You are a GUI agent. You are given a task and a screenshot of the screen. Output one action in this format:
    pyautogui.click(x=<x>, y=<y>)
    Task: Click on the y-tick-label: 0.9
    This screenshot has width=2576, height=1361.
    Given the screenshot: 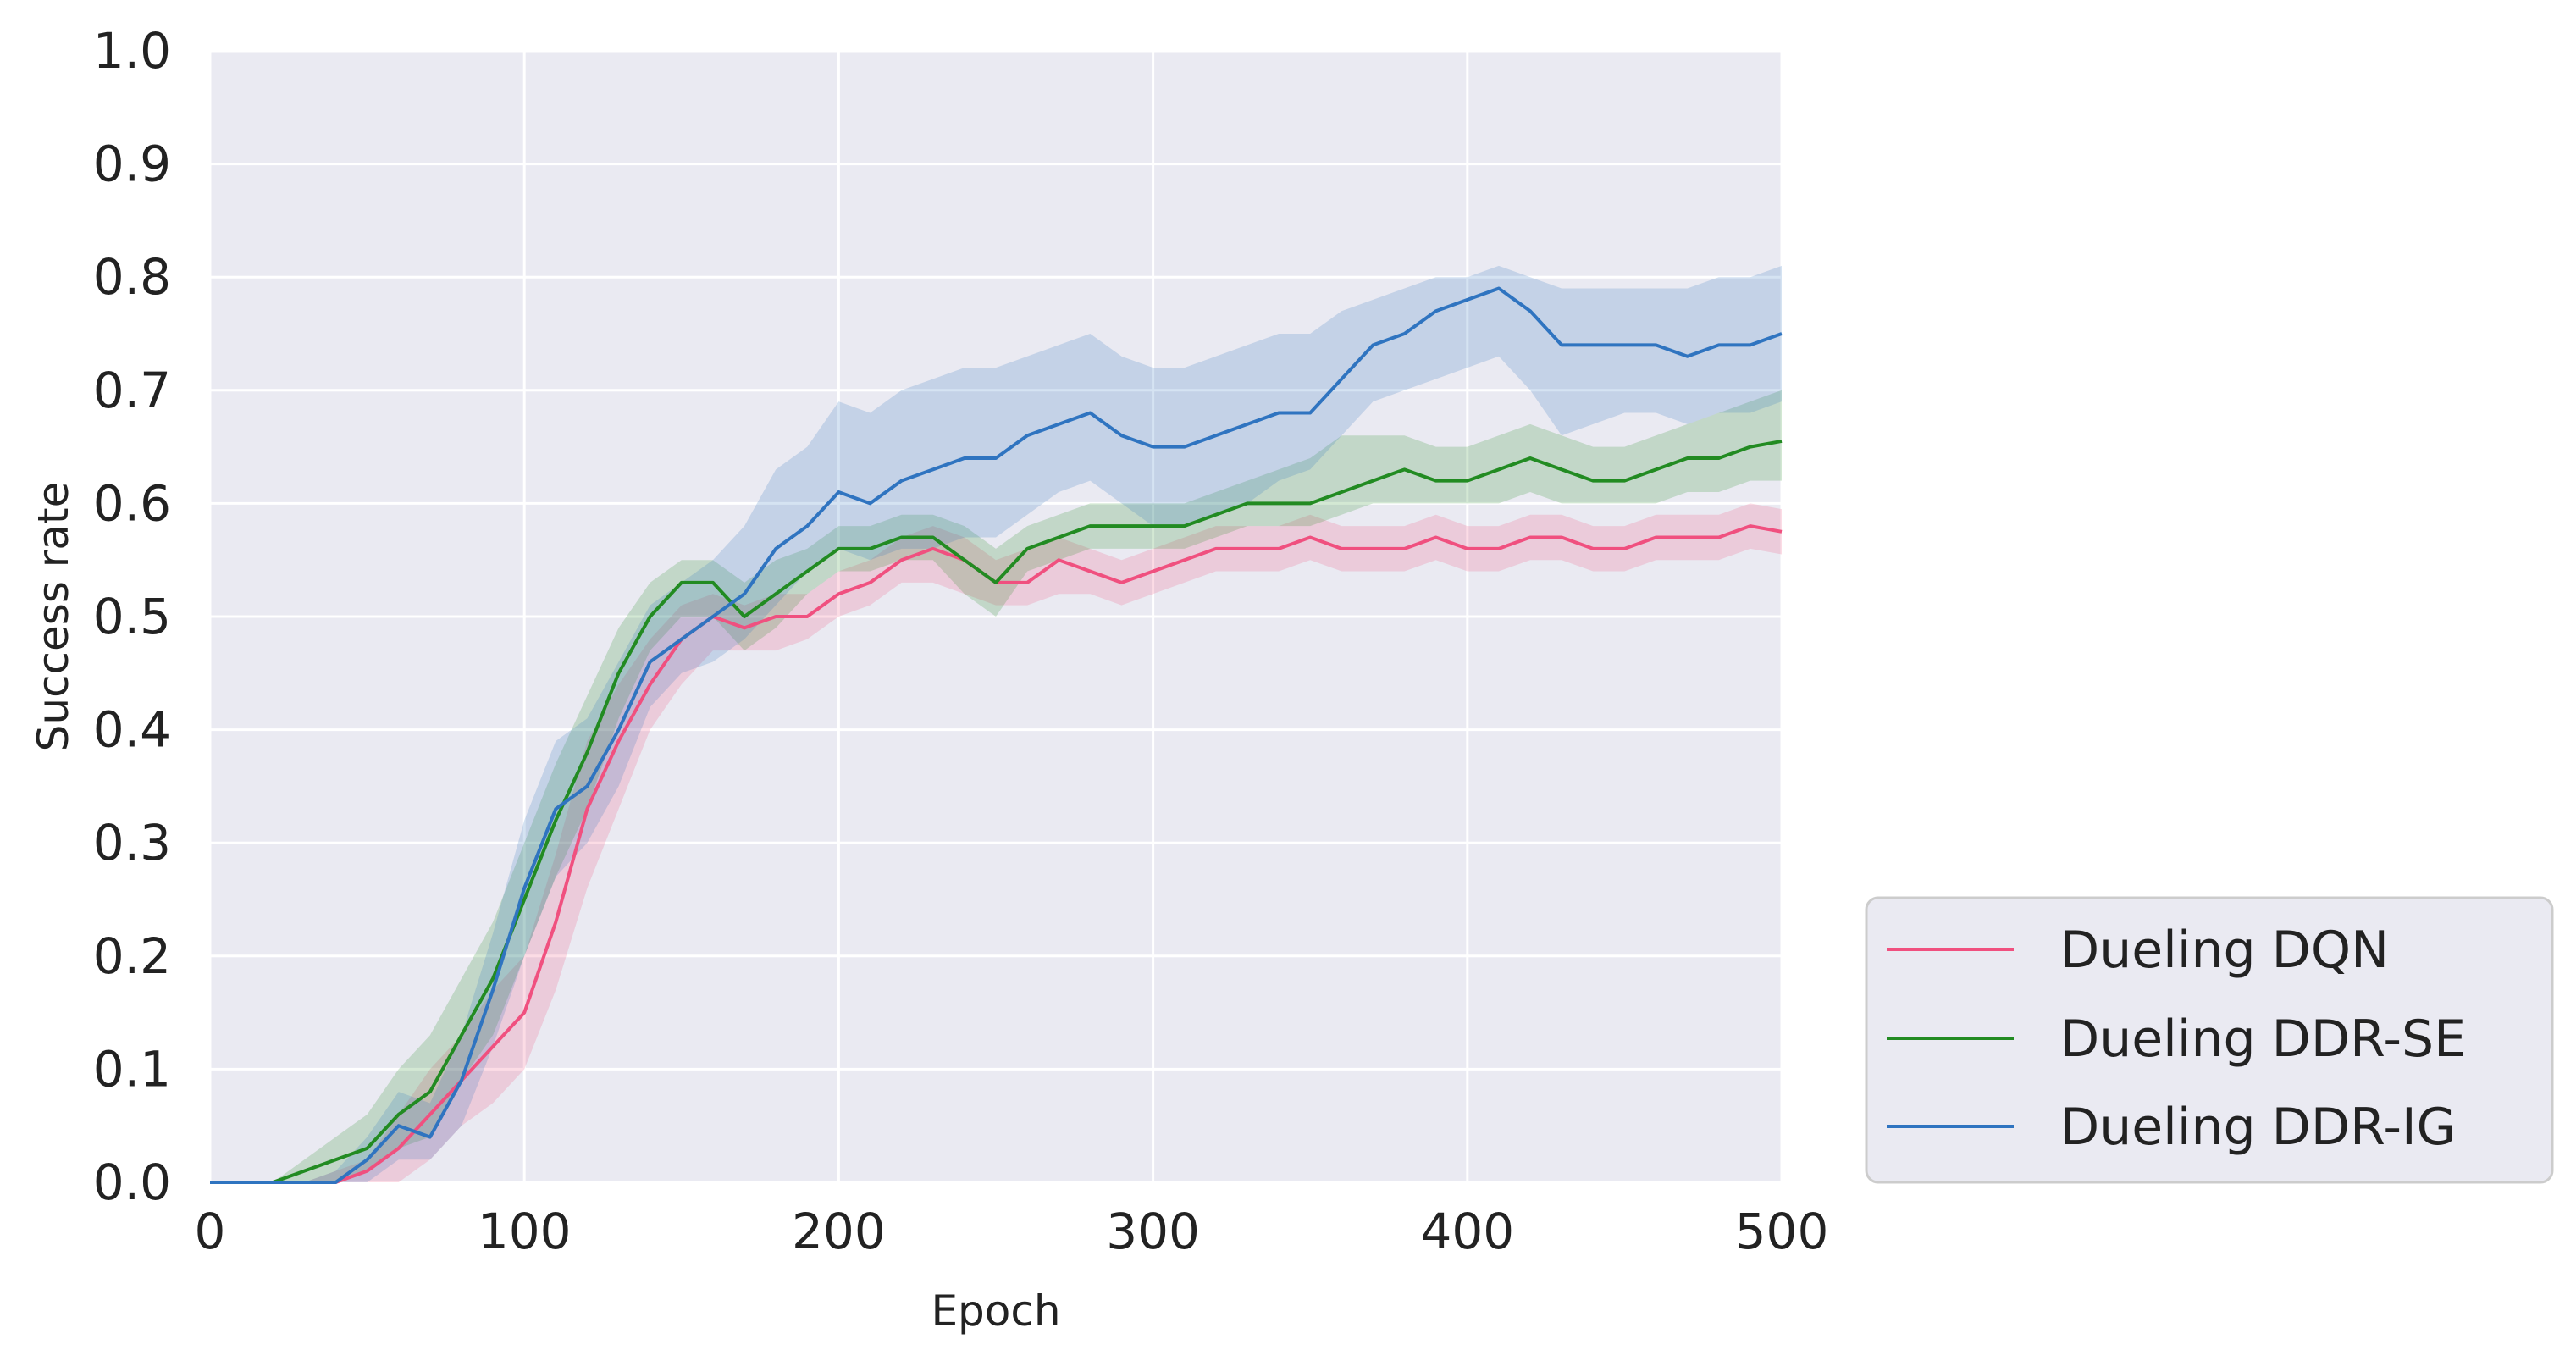 What is the action you would take?
    pyautogui.click(x=132, y=164)
    